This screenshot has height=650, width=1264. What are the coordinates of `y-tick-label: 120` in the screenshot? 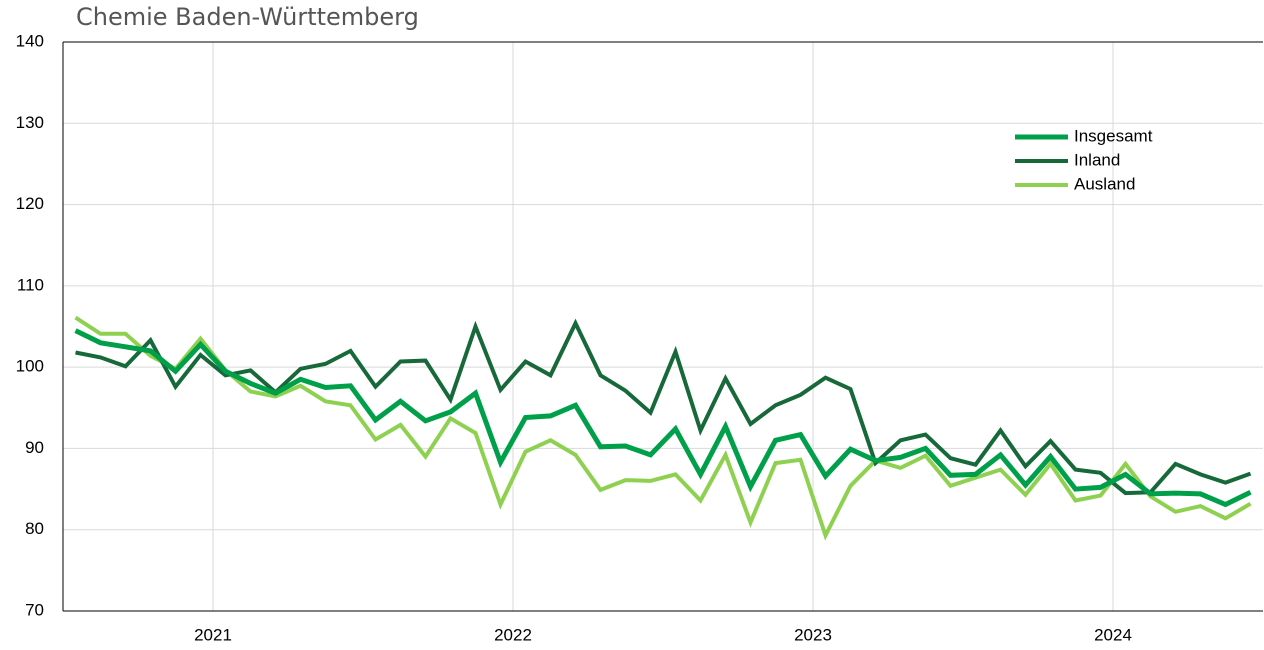 It's located at (30, 203).